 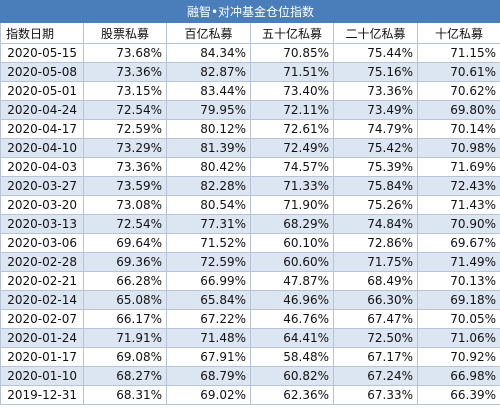 I want to click on 1b-private-fund-cell: 70.90%, so click(x=458, y=224).